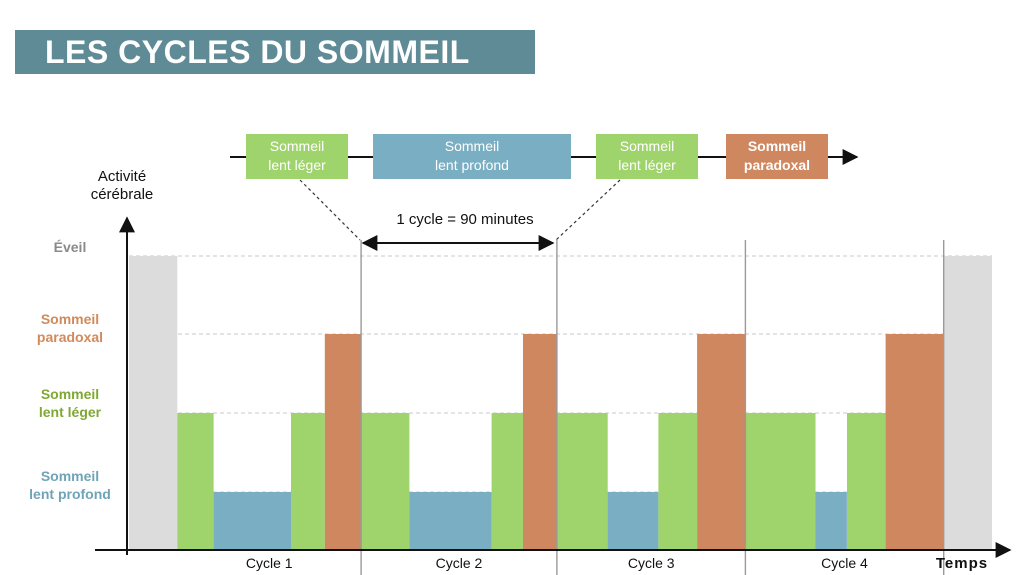  What do you see at coordinates (70, 485) in the screenshot?
I see `level-label-profond: Sommeil lent profond` at bounding box center [70, 485].